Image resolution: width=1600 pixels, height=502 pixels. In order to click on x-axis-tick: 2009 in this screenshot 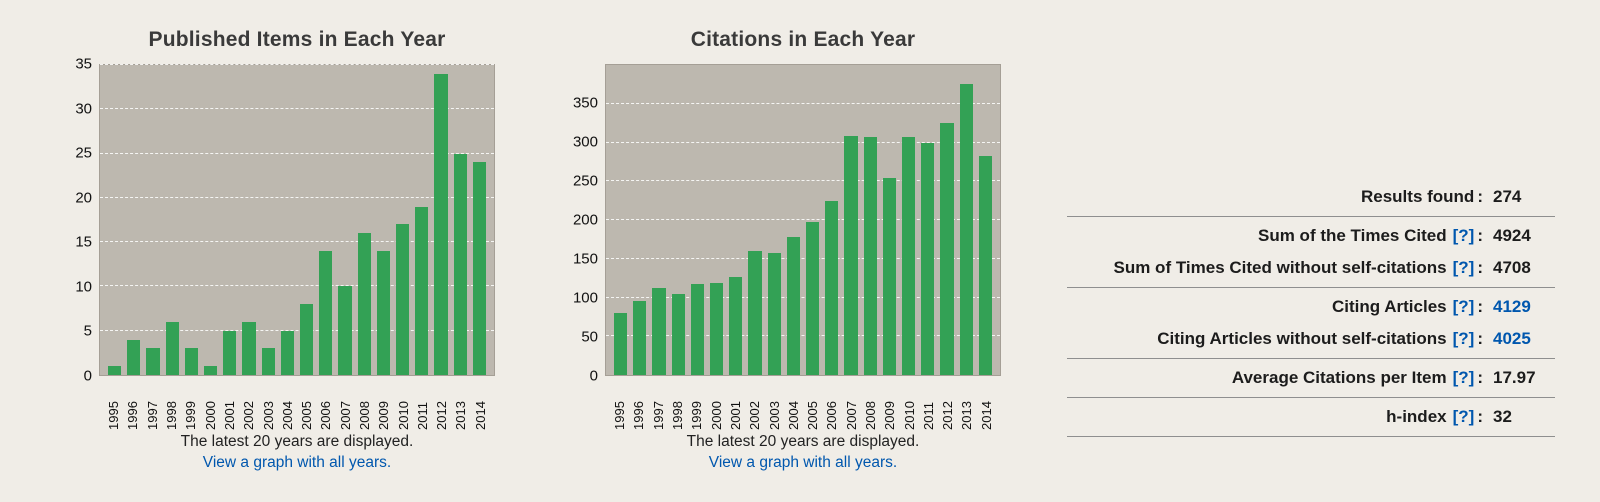, I will do `click(383, 403)`.